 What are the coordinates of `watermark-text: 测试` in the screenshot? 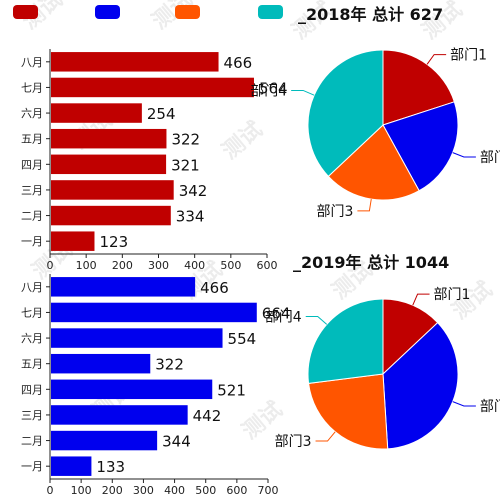 It's located at (243, 140).